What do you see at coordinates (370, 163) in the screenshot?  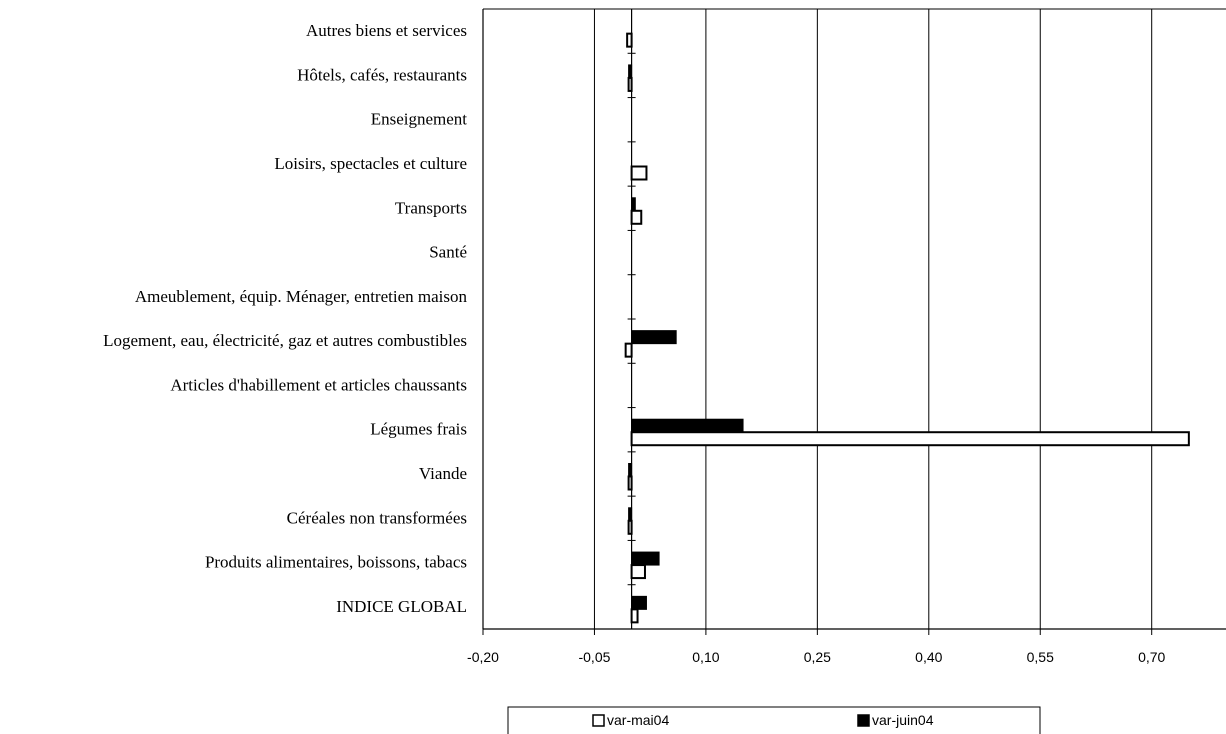 I see `category-label: Loisirs, spectacles et culture` at bounding box center [370, 163].